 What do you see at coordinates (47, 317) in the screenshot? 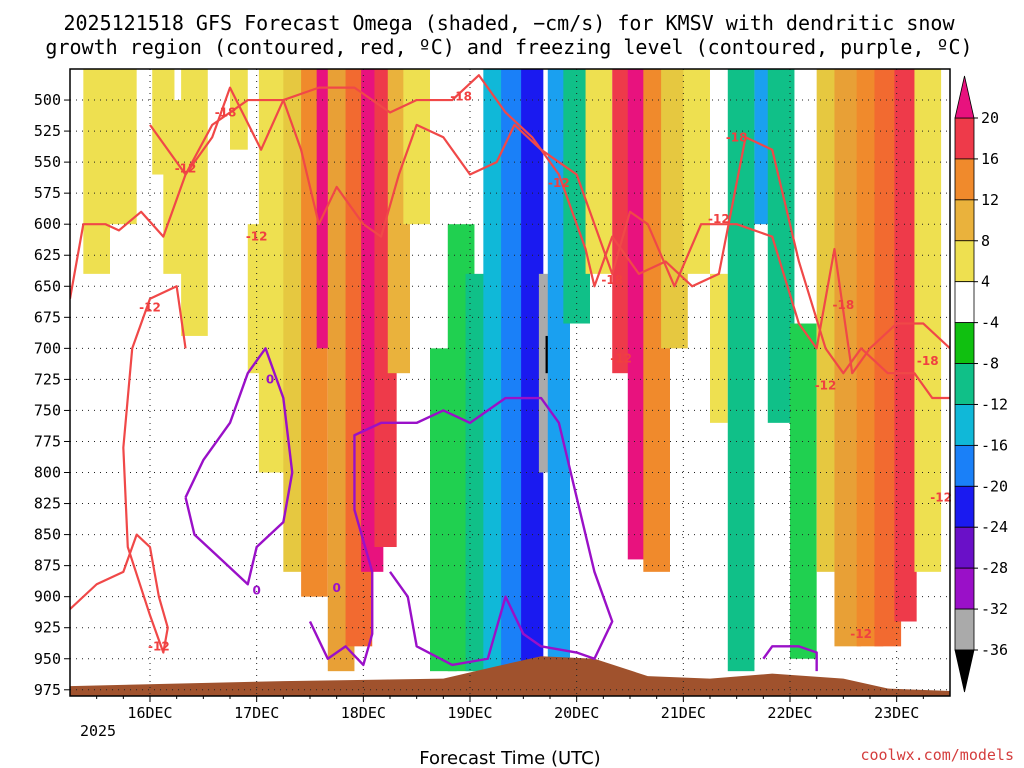
I see `y-tick-label: 675` at bounding box center [47, 317].